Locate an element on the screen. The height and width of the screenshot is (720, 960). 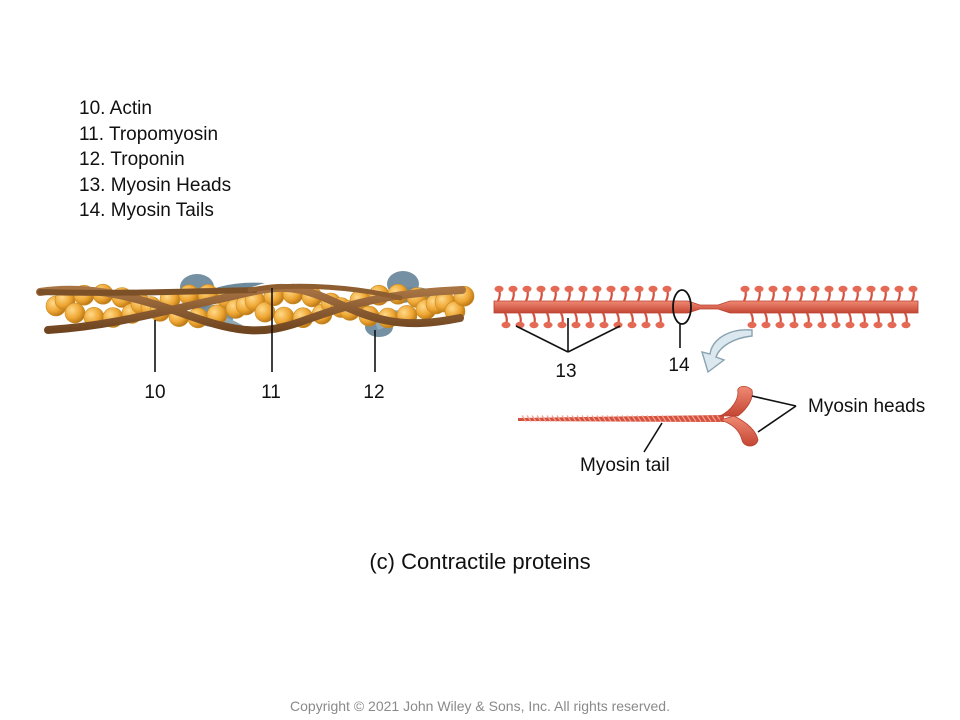
legend-item-actin: 10. Actin is located at coordinates (115, 108).